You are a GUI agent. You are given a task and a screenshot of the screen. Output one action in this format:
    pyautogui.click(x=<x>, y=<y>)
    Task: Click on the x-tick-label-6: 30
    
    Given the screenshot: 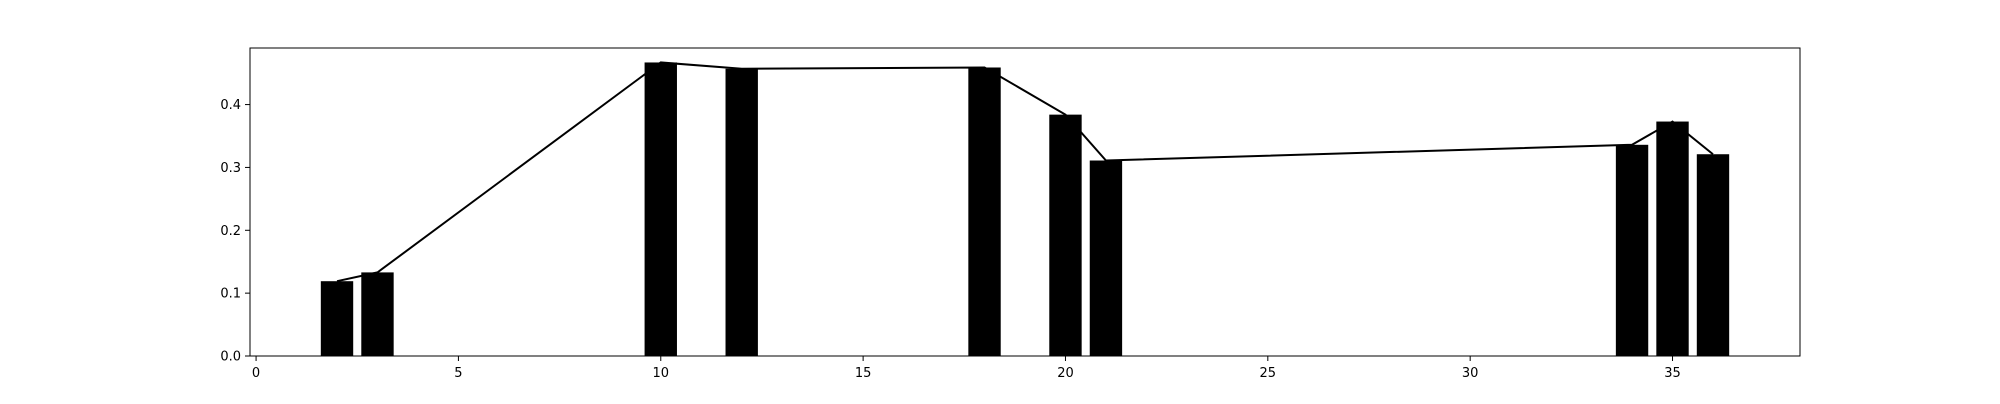 What is the action you would take?
    pyautogui.click(x=1470, y=373)
    